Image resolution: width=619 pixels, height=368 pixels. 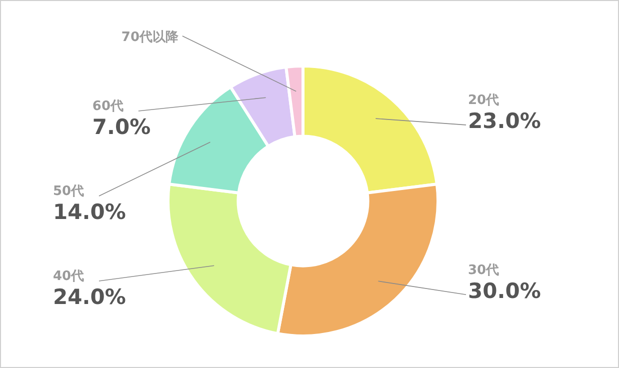 I want to click on data-label: 14.0%, so click(x=89, y=212).